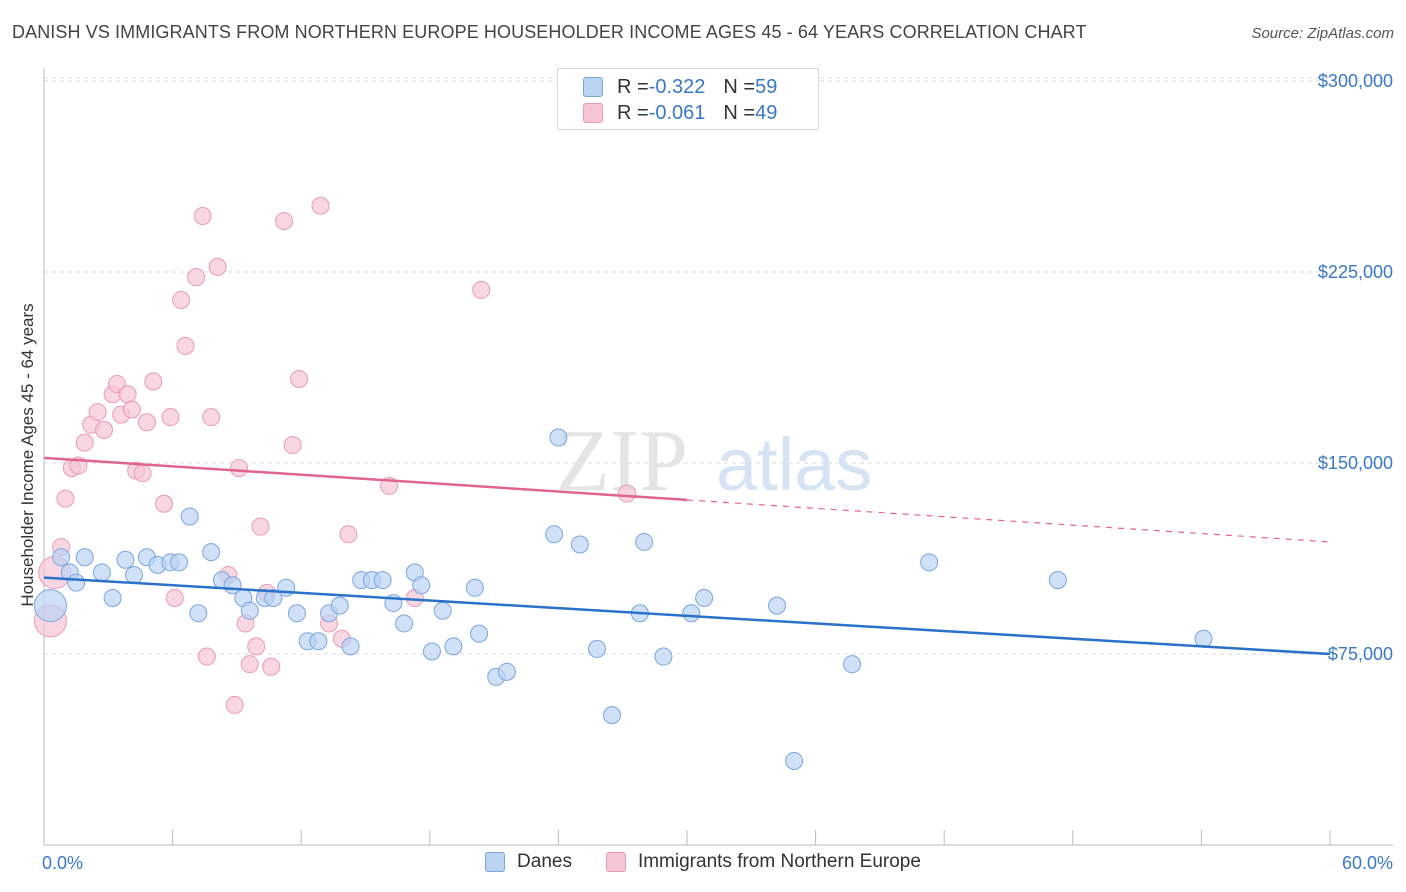  Describe the element at coordinates (593, 87) in the screenshot. I see `danes-swatch` at that location.